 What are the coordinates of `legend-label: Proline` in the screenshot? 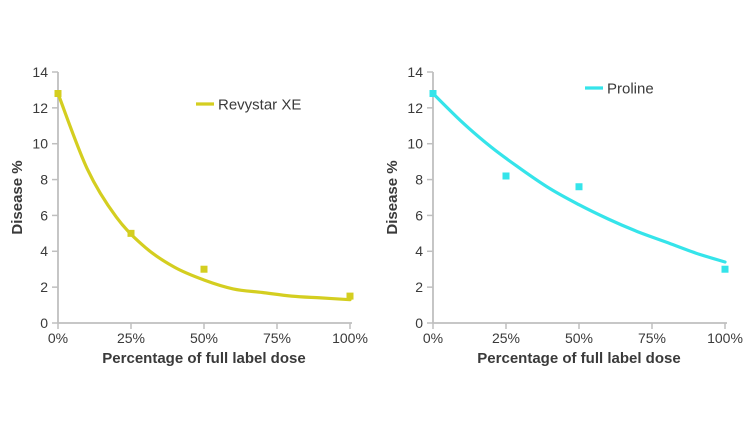 It's located at (630, 88).